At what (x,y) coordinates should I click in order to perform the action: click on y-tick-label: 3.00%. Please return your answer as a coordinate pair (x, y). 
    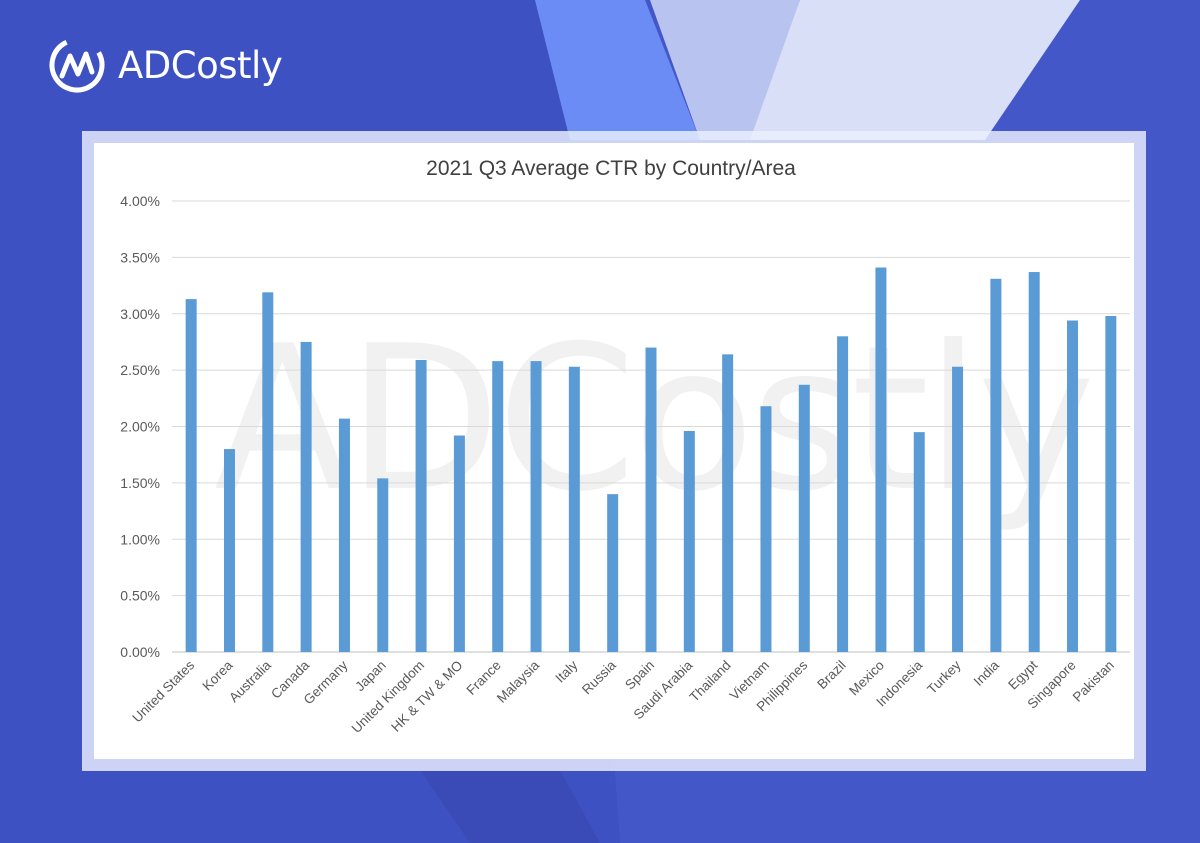
    Looking at the image, I should click on (140, 314).